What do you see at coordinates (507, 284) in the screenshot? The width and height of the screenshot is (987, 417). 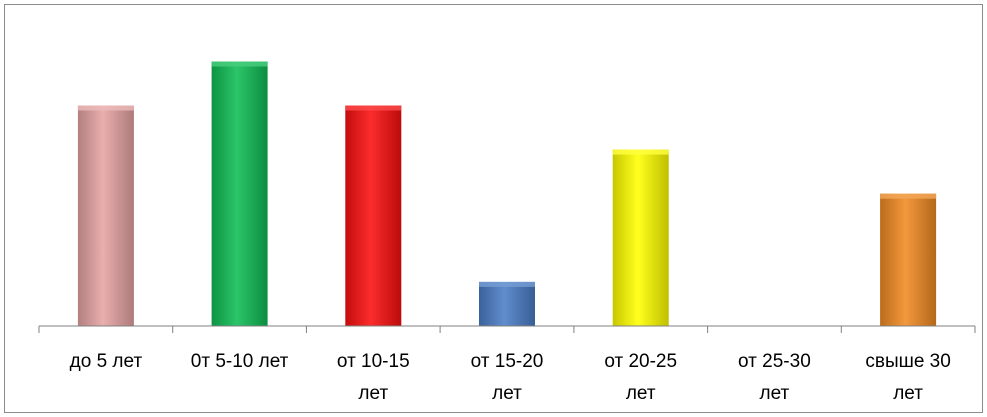 I see `bar-4-highlight` at bounding box center [507, 284].